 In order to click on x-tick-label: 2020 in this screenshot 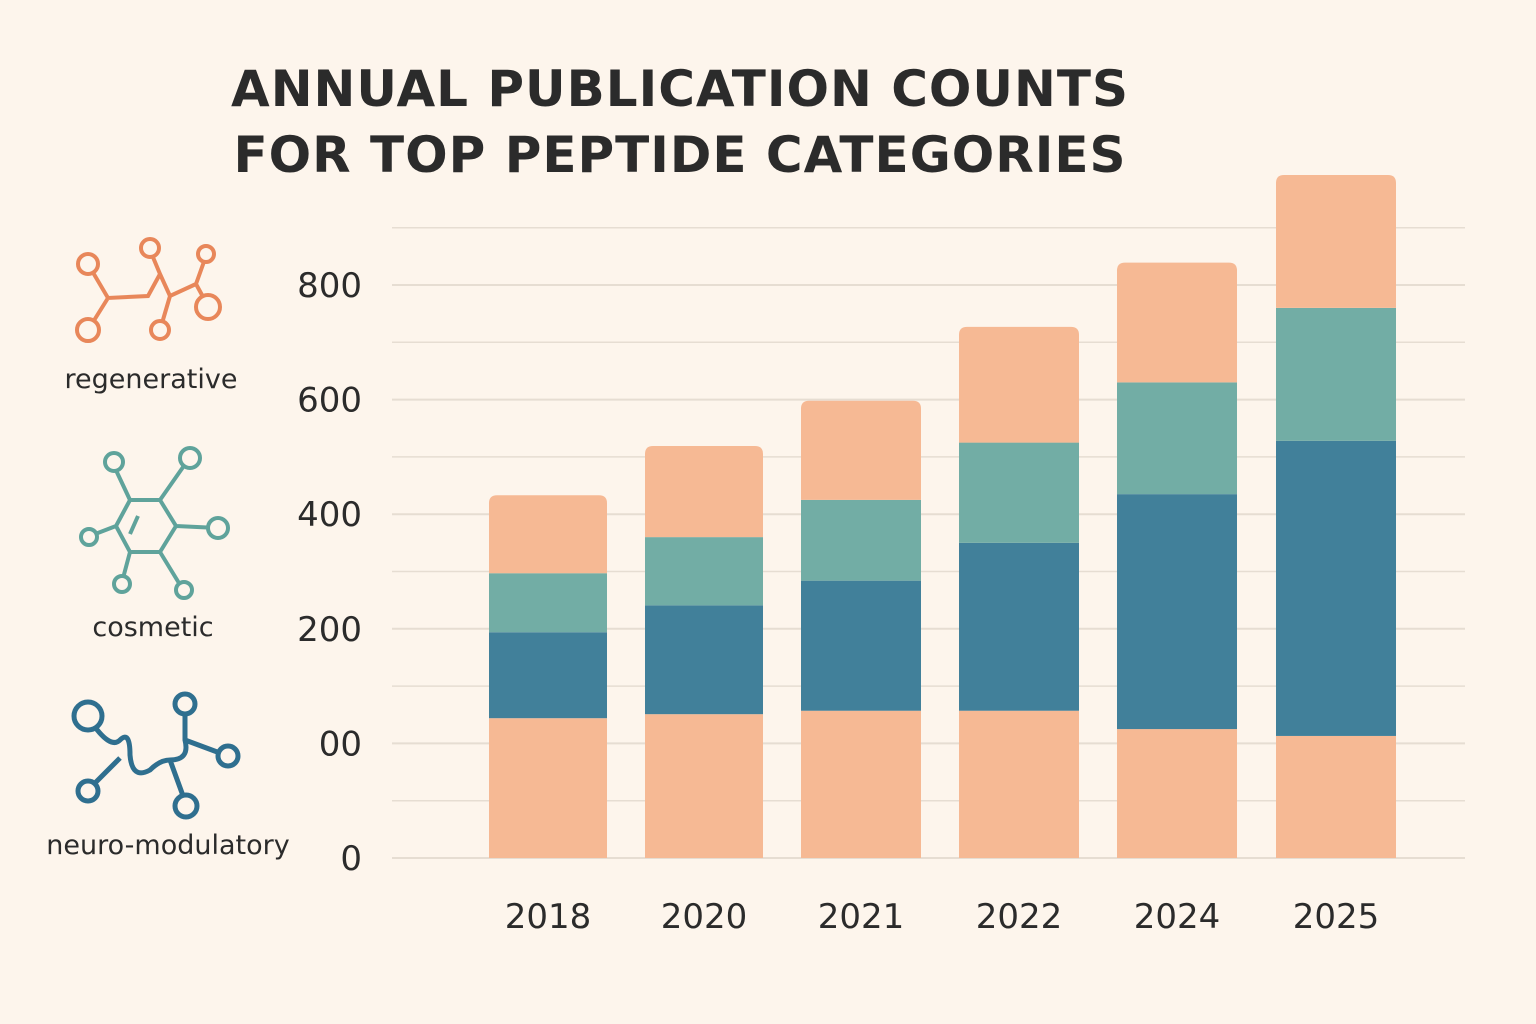, I will do `click(704, 917)`.